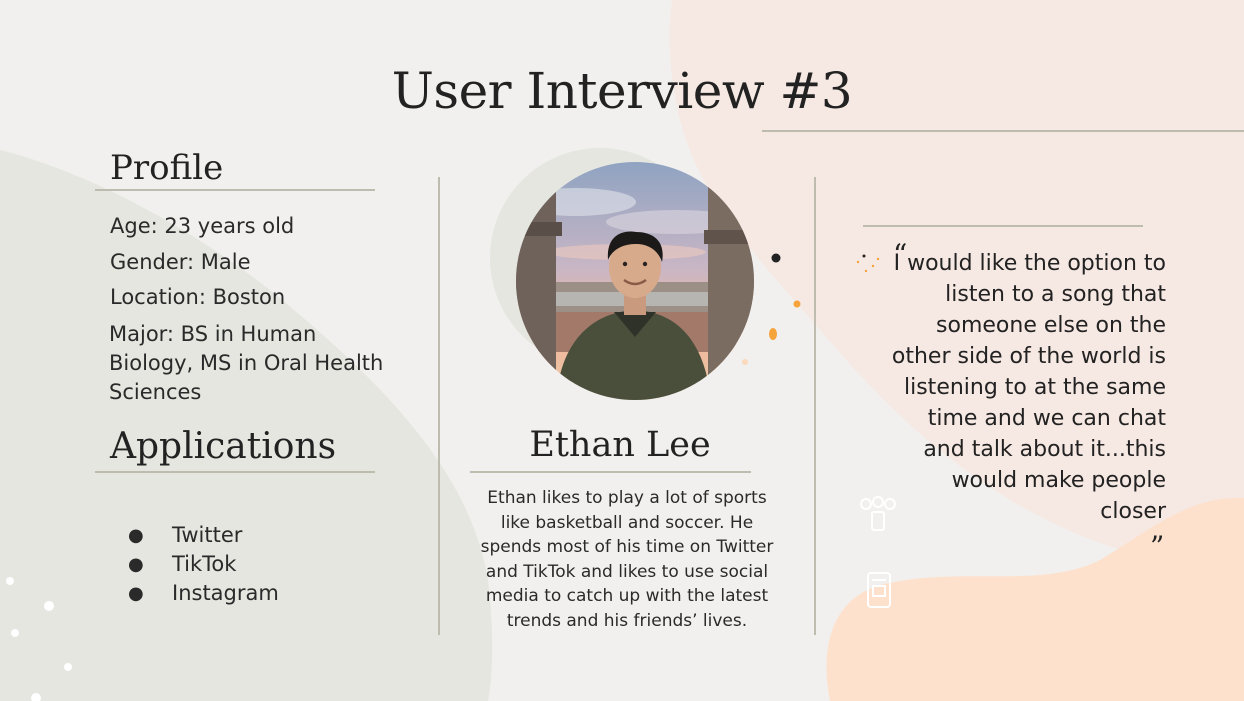 This screenshot has width=1244, height=701. What do you see at coordinates (1003, 131) in the screenshot?
I see `title-underline` at bounding box center [1003, 131].